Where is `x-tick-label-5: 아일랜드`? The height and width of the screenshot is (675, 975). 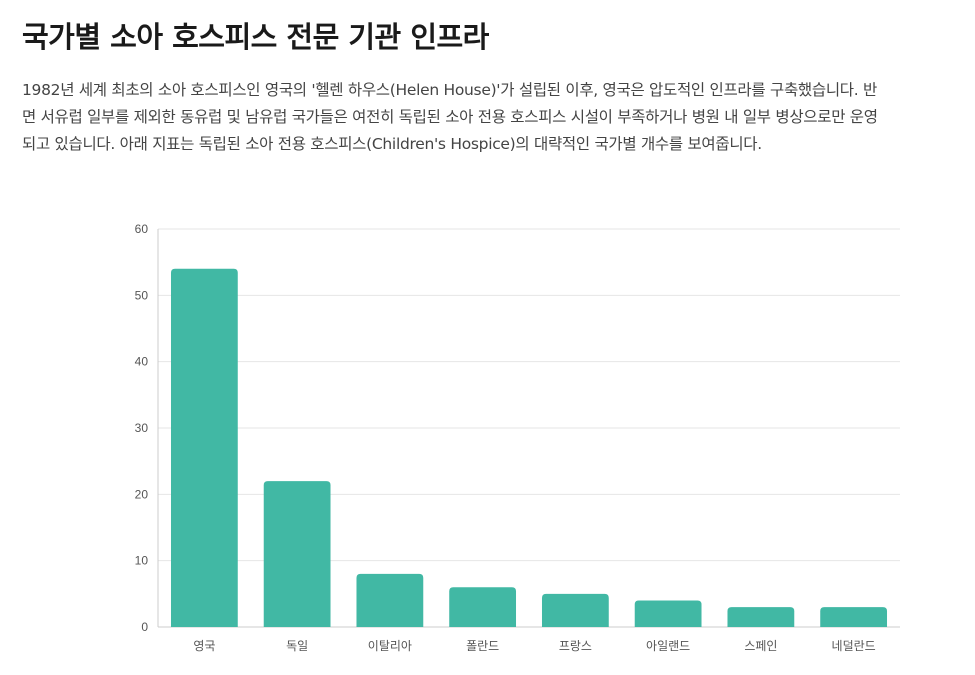 x-tick-label-5: 아일랜드 is located at coordinates (668, 646).